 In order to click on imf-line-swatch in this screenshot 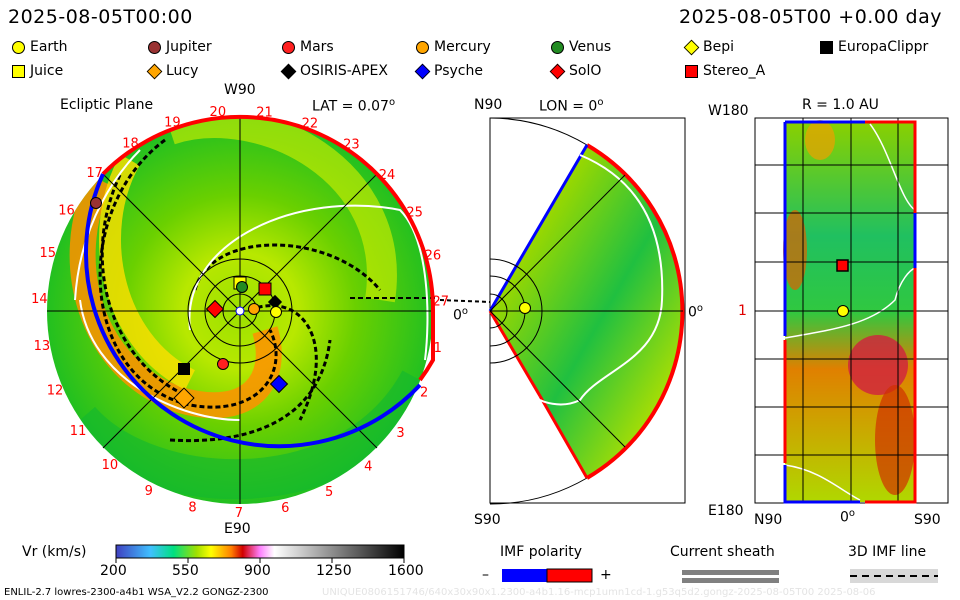, I will do `click(894, 576)`.